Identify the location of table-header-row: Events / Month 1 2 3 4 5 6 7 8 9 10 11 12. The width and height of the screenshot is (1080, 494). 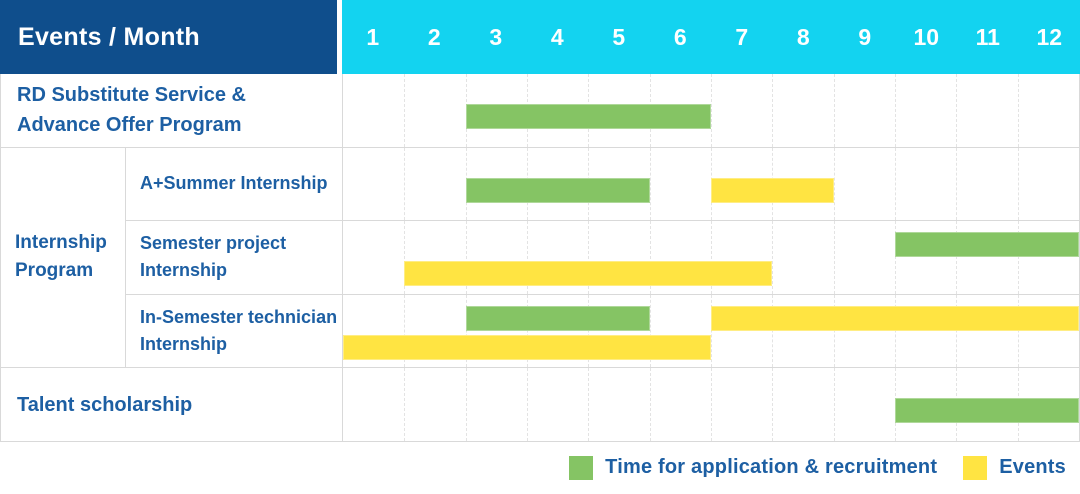
(540, 37).